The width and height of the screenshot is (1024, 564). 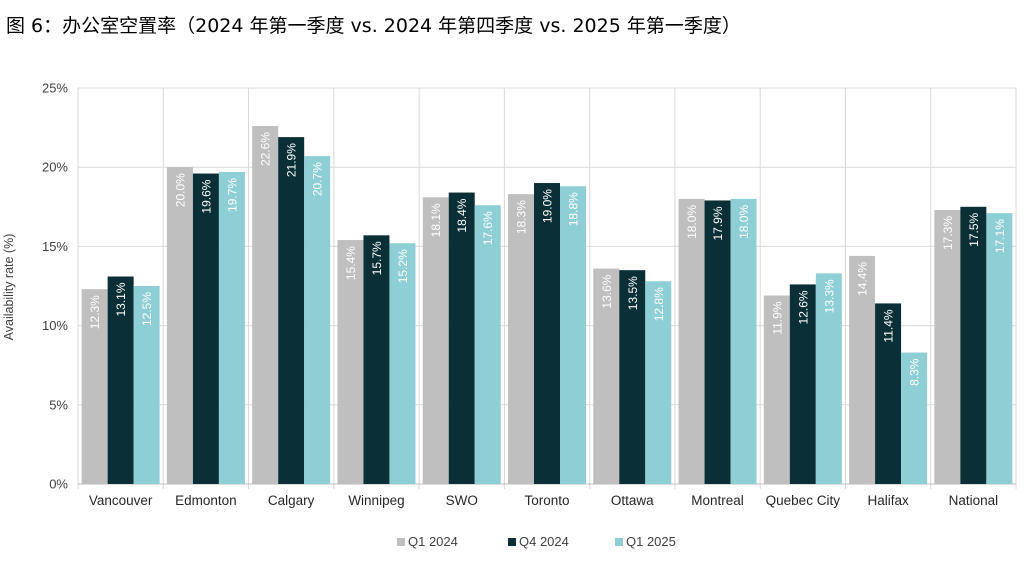 I want to click on x-tick-label: Calgary, so click(x=291, y=500).